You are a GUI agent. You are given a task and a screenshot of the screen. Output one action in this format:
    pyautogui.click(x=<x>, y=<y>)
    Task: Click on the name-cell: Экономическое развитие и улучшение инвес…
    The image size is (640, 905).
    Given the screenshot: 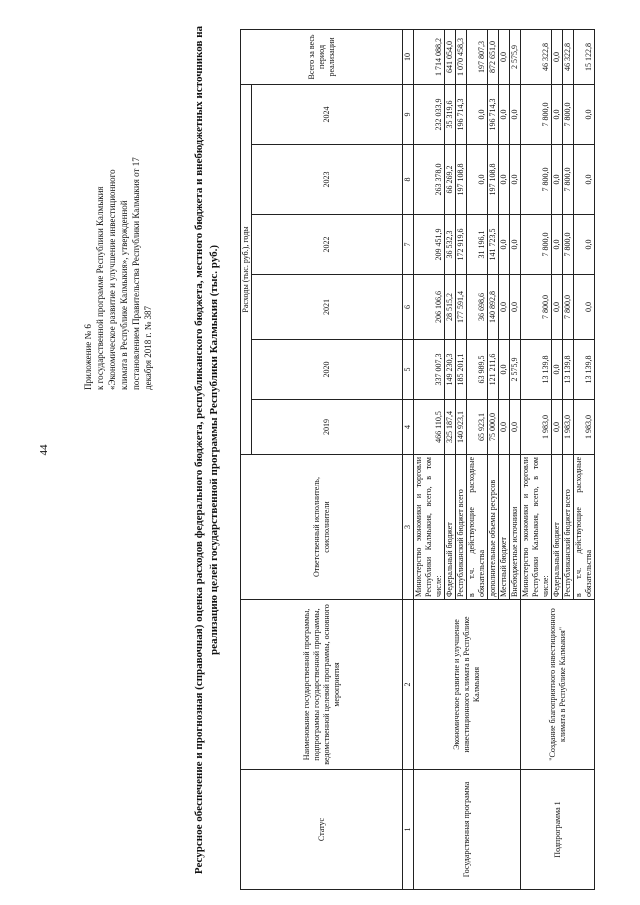 What is the action you would take?
    pyautogui.click(x=467, y=684)
    